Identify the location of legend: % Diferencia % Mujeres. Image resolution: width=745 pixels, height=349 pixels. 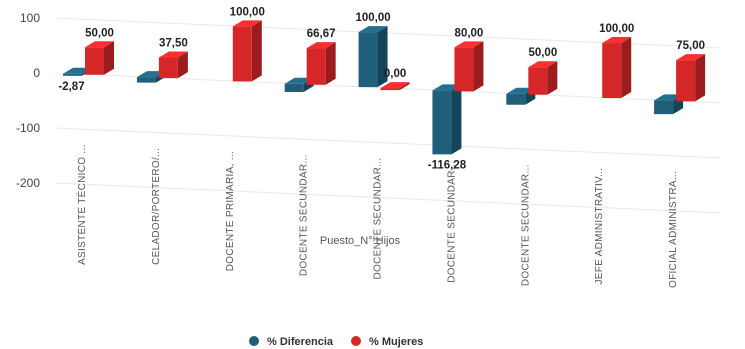
(336, 342).